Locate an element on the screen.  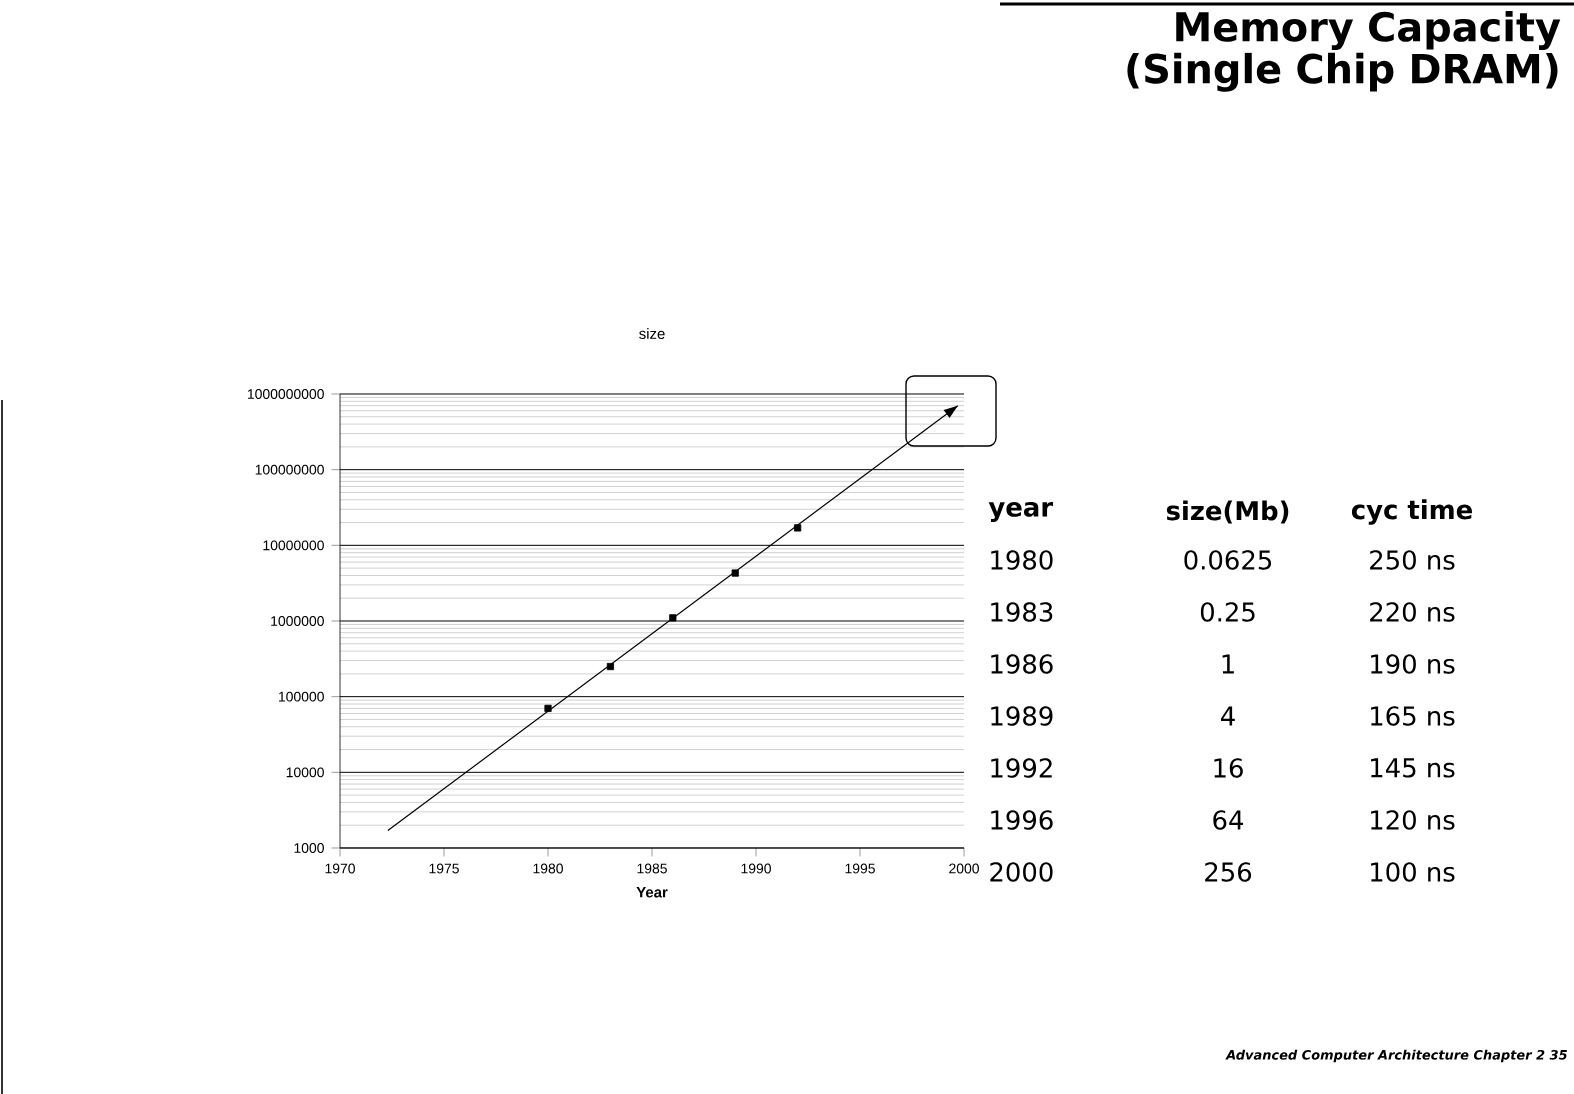
text: size(Mb) is located at coordinates (1227, 512).